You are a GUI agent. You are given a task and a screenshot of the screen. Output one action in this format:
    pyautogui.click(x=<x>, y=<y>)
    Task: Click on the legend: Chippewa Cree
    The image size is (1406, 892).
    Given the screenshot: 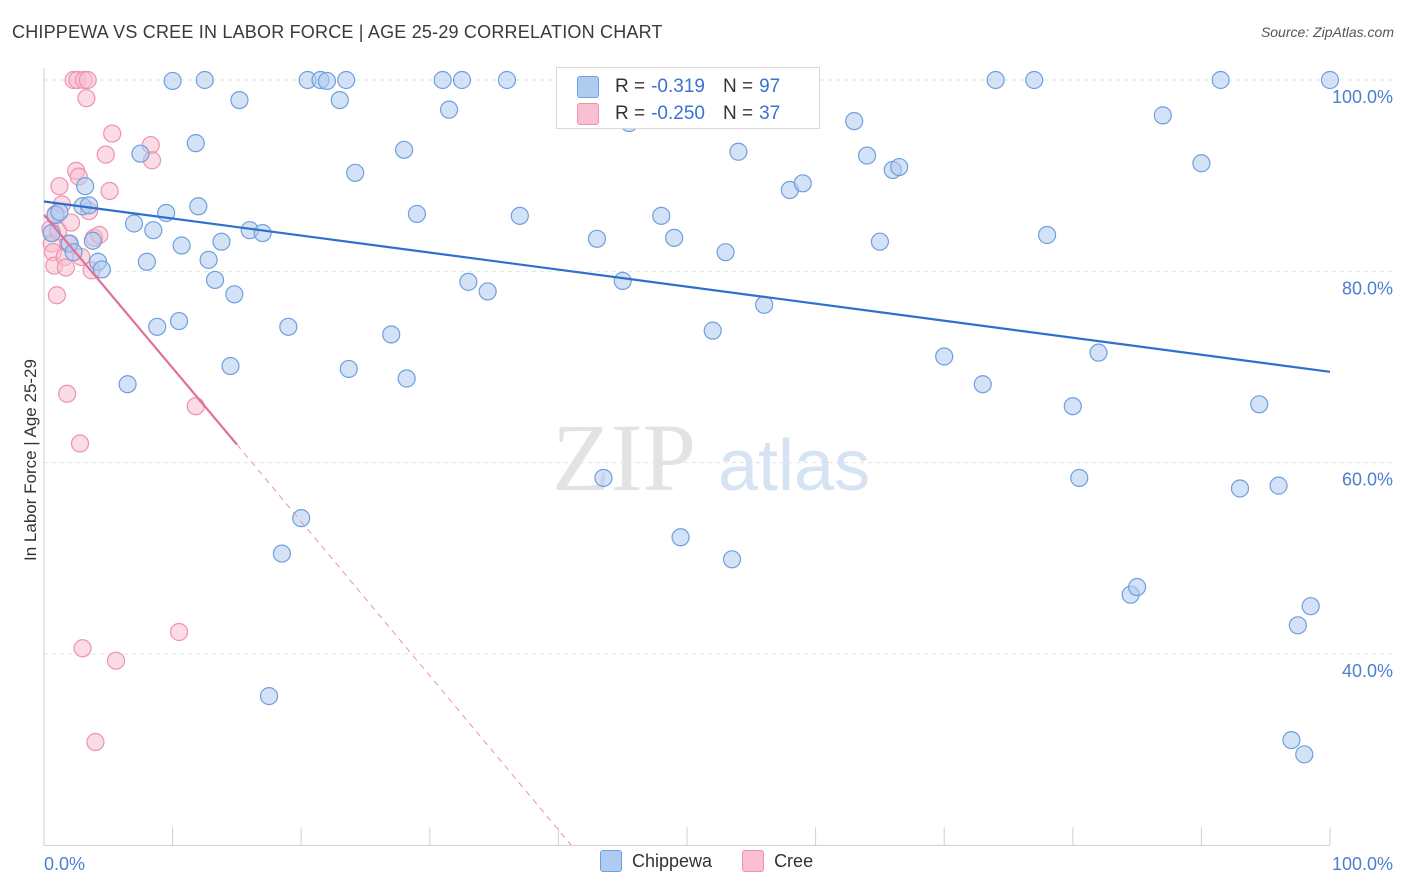 What is the action you would take?
    pyautogui.click(x=706, y=861)
    